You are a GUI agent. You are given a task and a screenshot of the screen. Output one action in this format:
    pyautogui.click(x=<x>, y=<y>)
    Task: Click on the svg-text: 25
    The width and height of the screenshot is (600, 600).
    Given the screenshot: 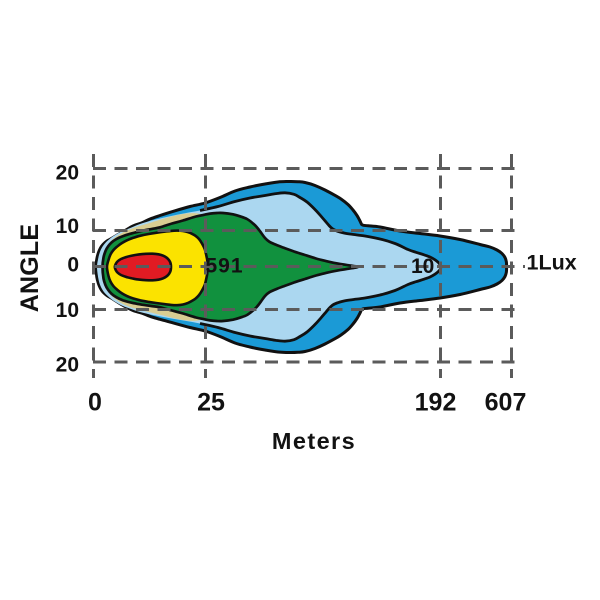 What is the action you would take?
    pyautogui.click(x=211, y=403)
    